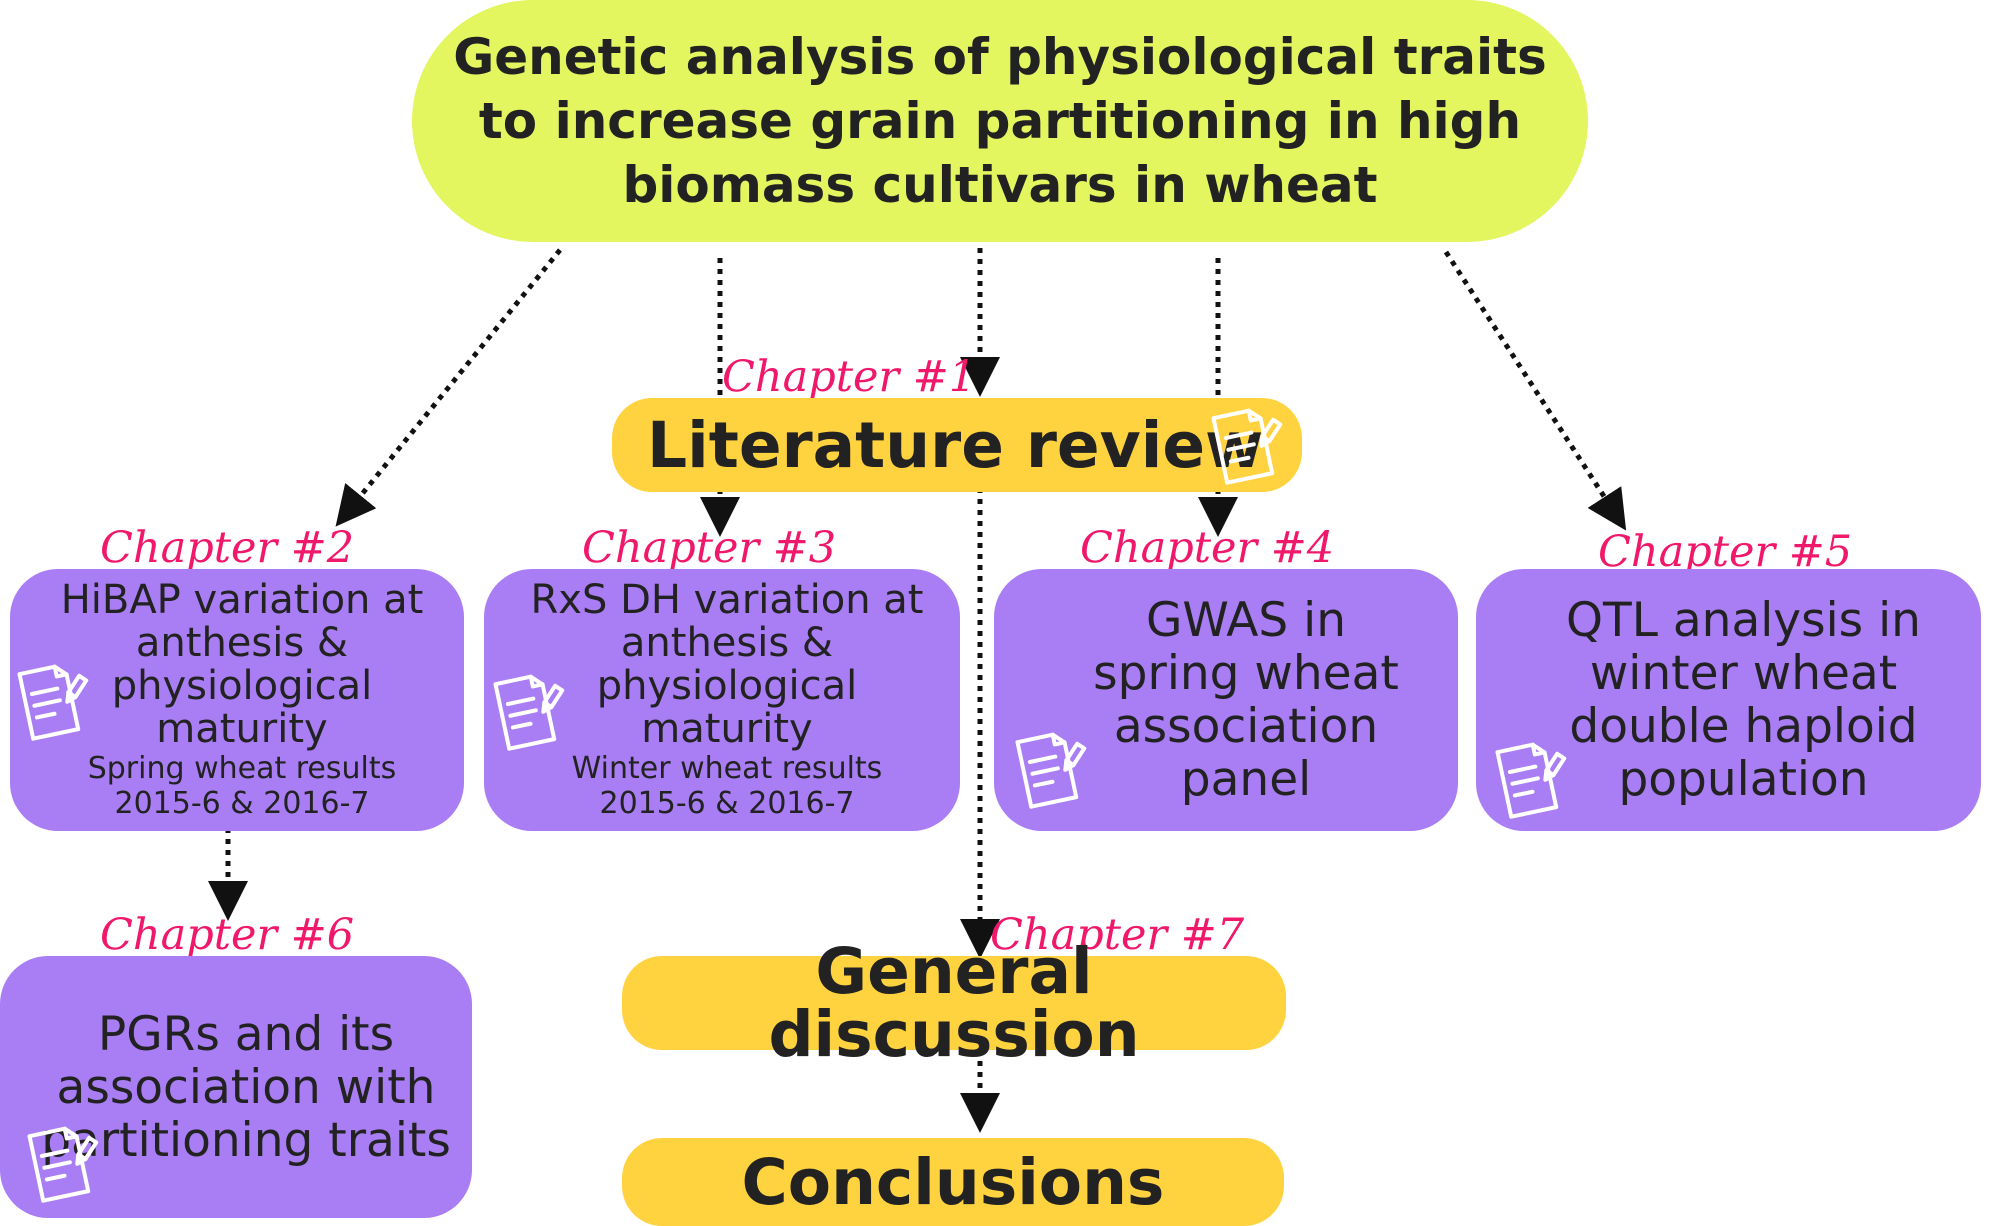 This screenshot has height=1226, width=1989. I want to click on general-discussion-label: General discussion, so click(954, 1003).